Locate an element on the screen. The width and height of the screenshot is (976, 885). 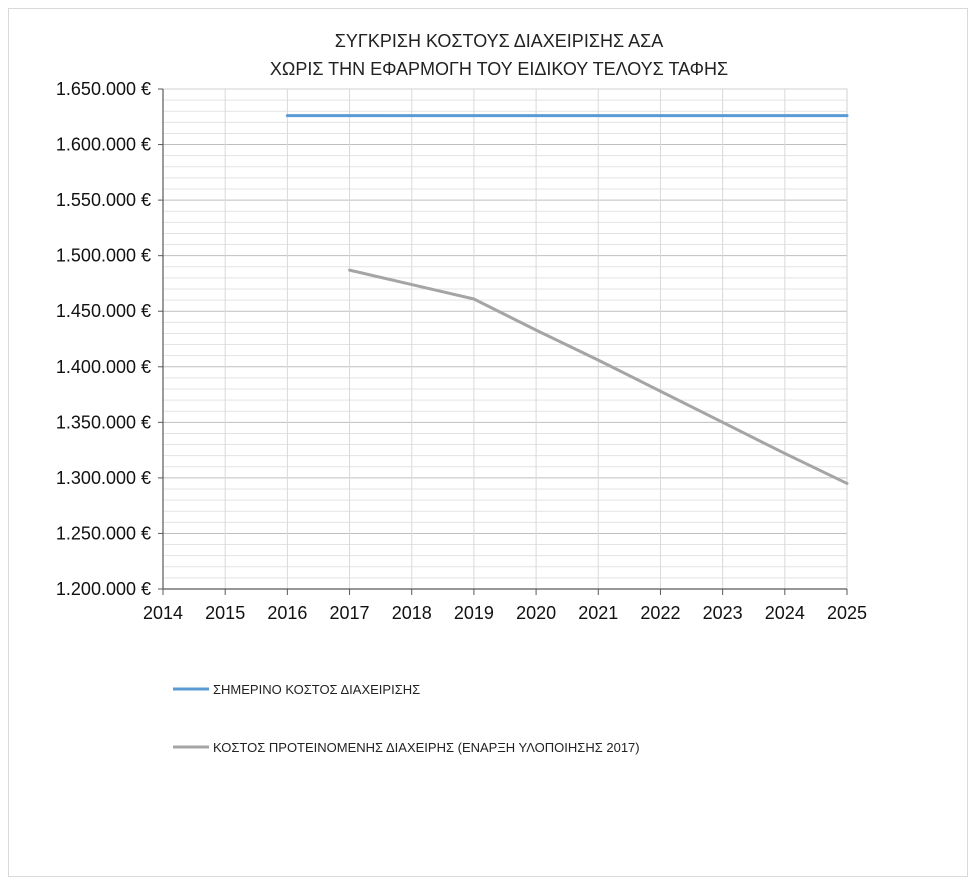
y-tick-label: 1.250.000 € is located at coordinates (103, 533).